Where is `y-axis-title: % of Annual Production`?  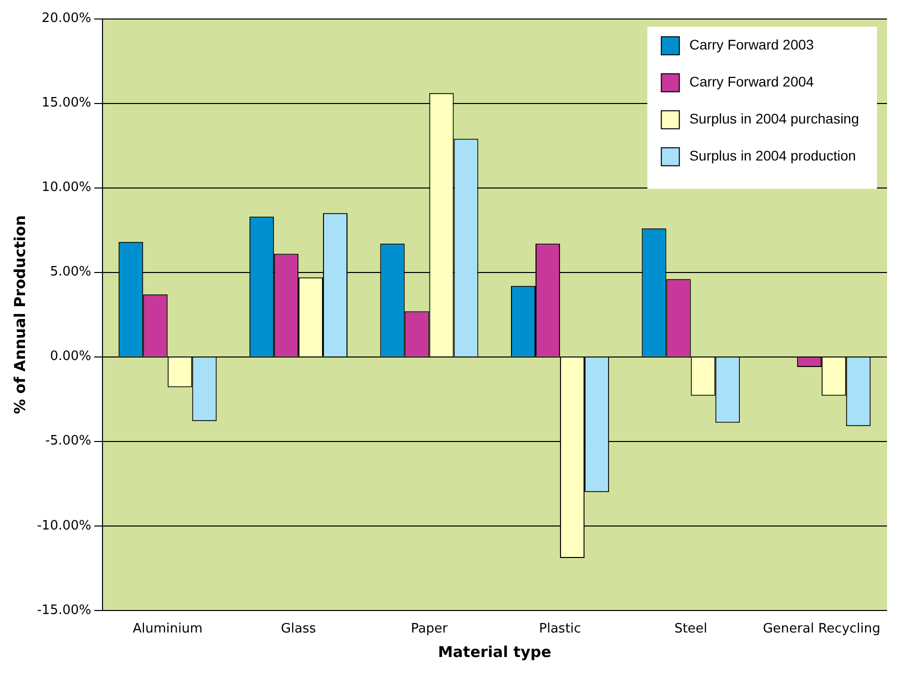
y-axis-title: % of Annual Production is located at coordinates (19, 314).